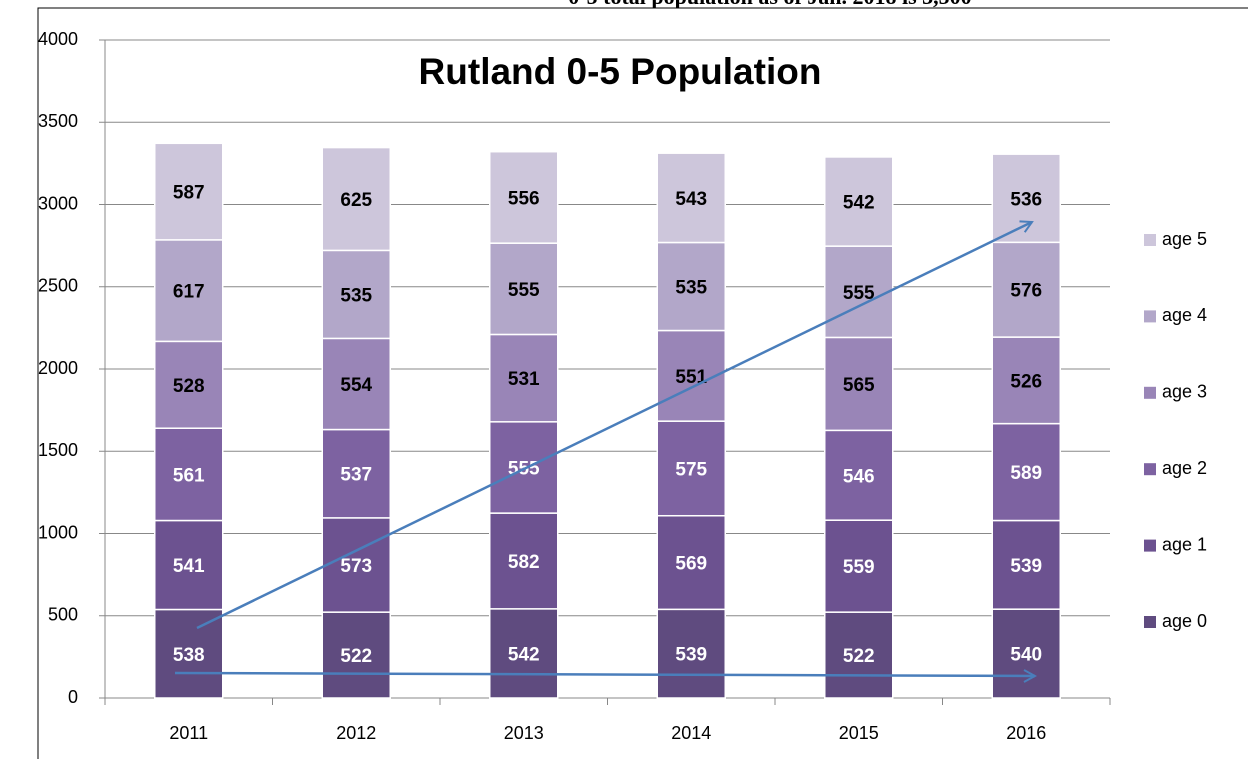 The image size is (1248, 759). I want to click on data-label: 528, so click(189, 386).